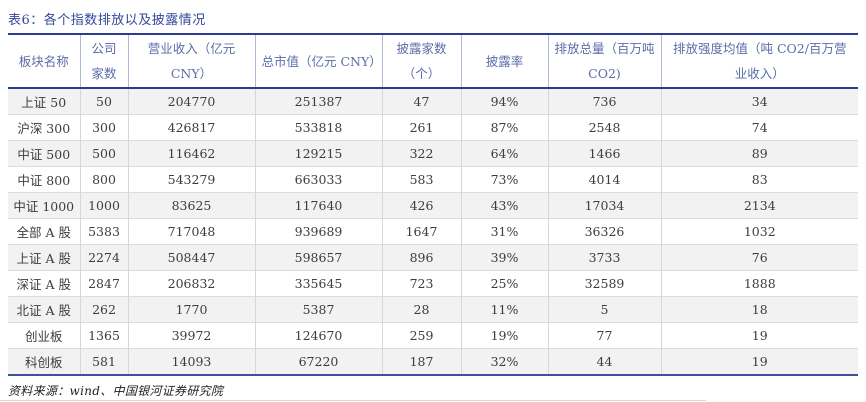 The height and width of the screenshot is (402, 866). Describe the element at coordinates (44, 205) in the screenshot. I see `index-name-cell: 中证 1000` at that location.